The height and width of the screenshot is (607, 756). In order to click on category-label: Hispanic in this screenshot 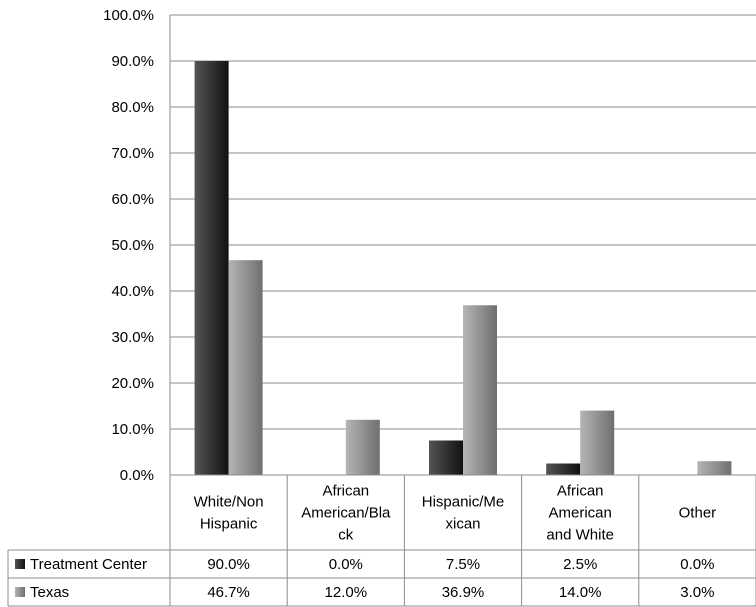, I will do `click(229, 524)`.